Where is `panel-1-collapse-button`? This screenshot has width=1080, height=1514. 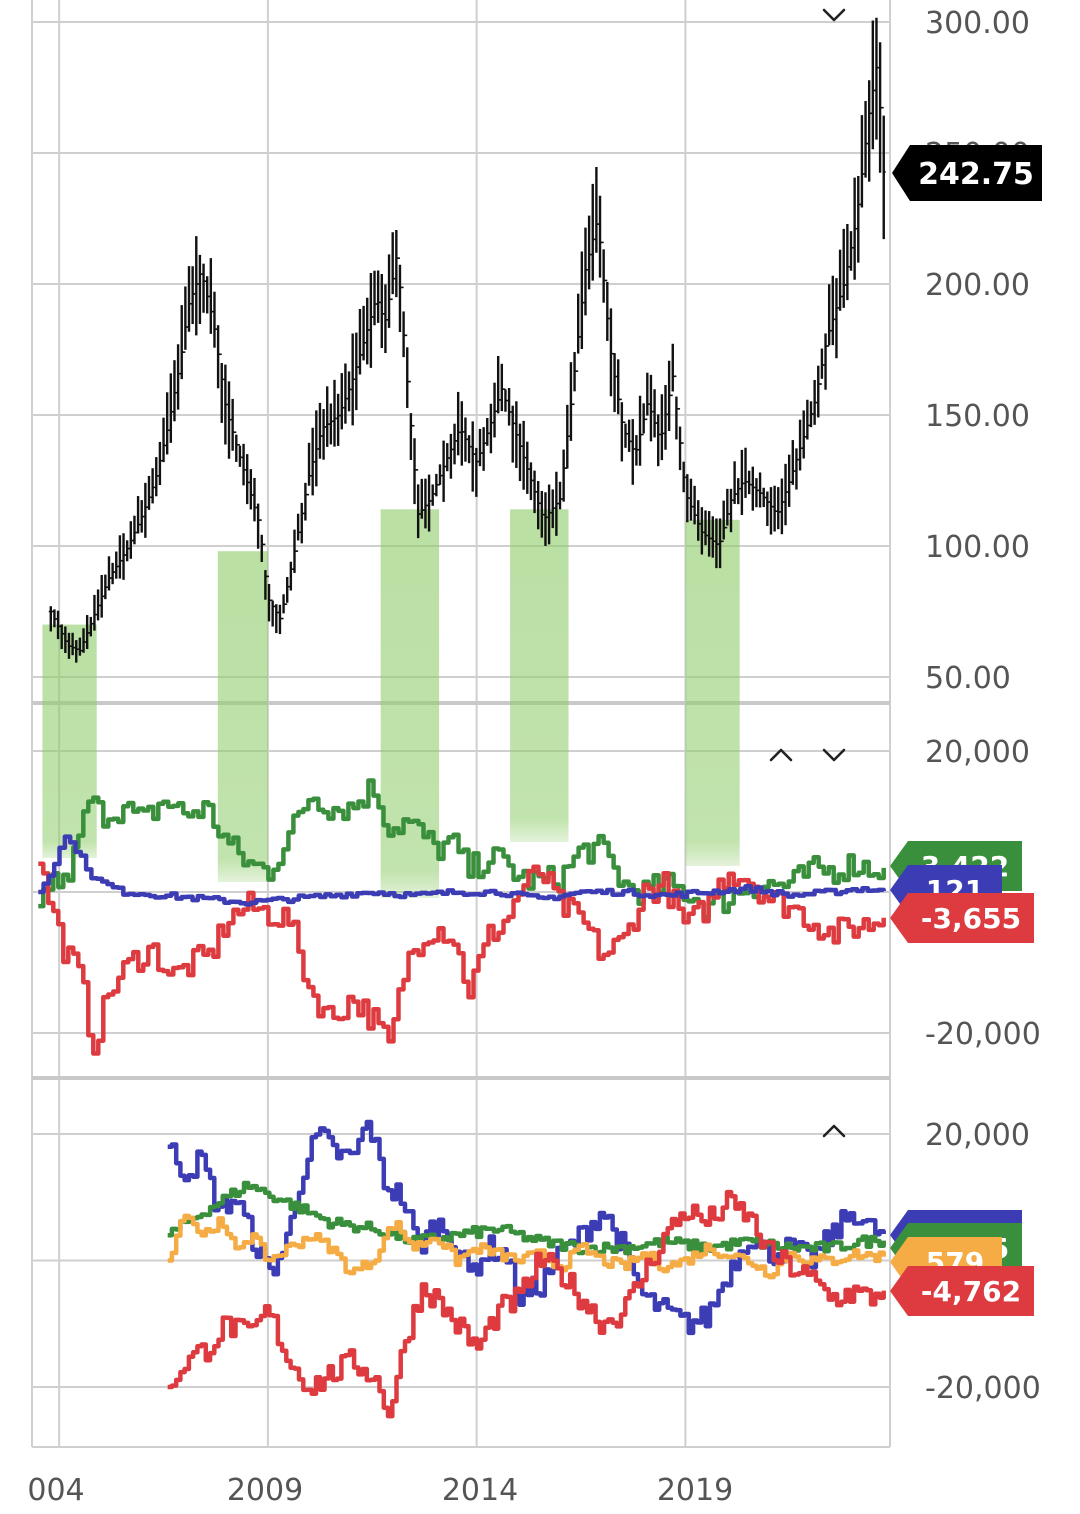 panel-1-collapse-button is located at coordinates (834, 15).